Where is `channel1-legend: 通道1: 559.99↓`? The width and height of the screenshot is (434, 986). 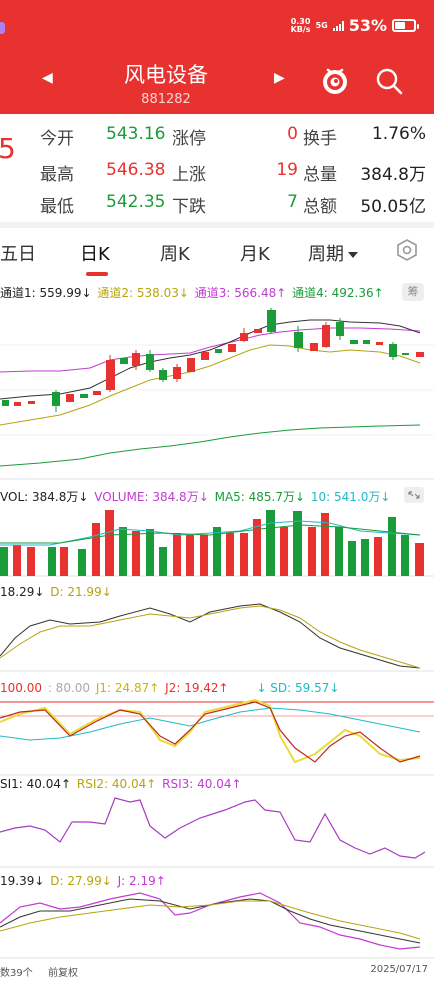
channel1-legend: 通道1: 559.99↓ is located at coordinates (46, 293).